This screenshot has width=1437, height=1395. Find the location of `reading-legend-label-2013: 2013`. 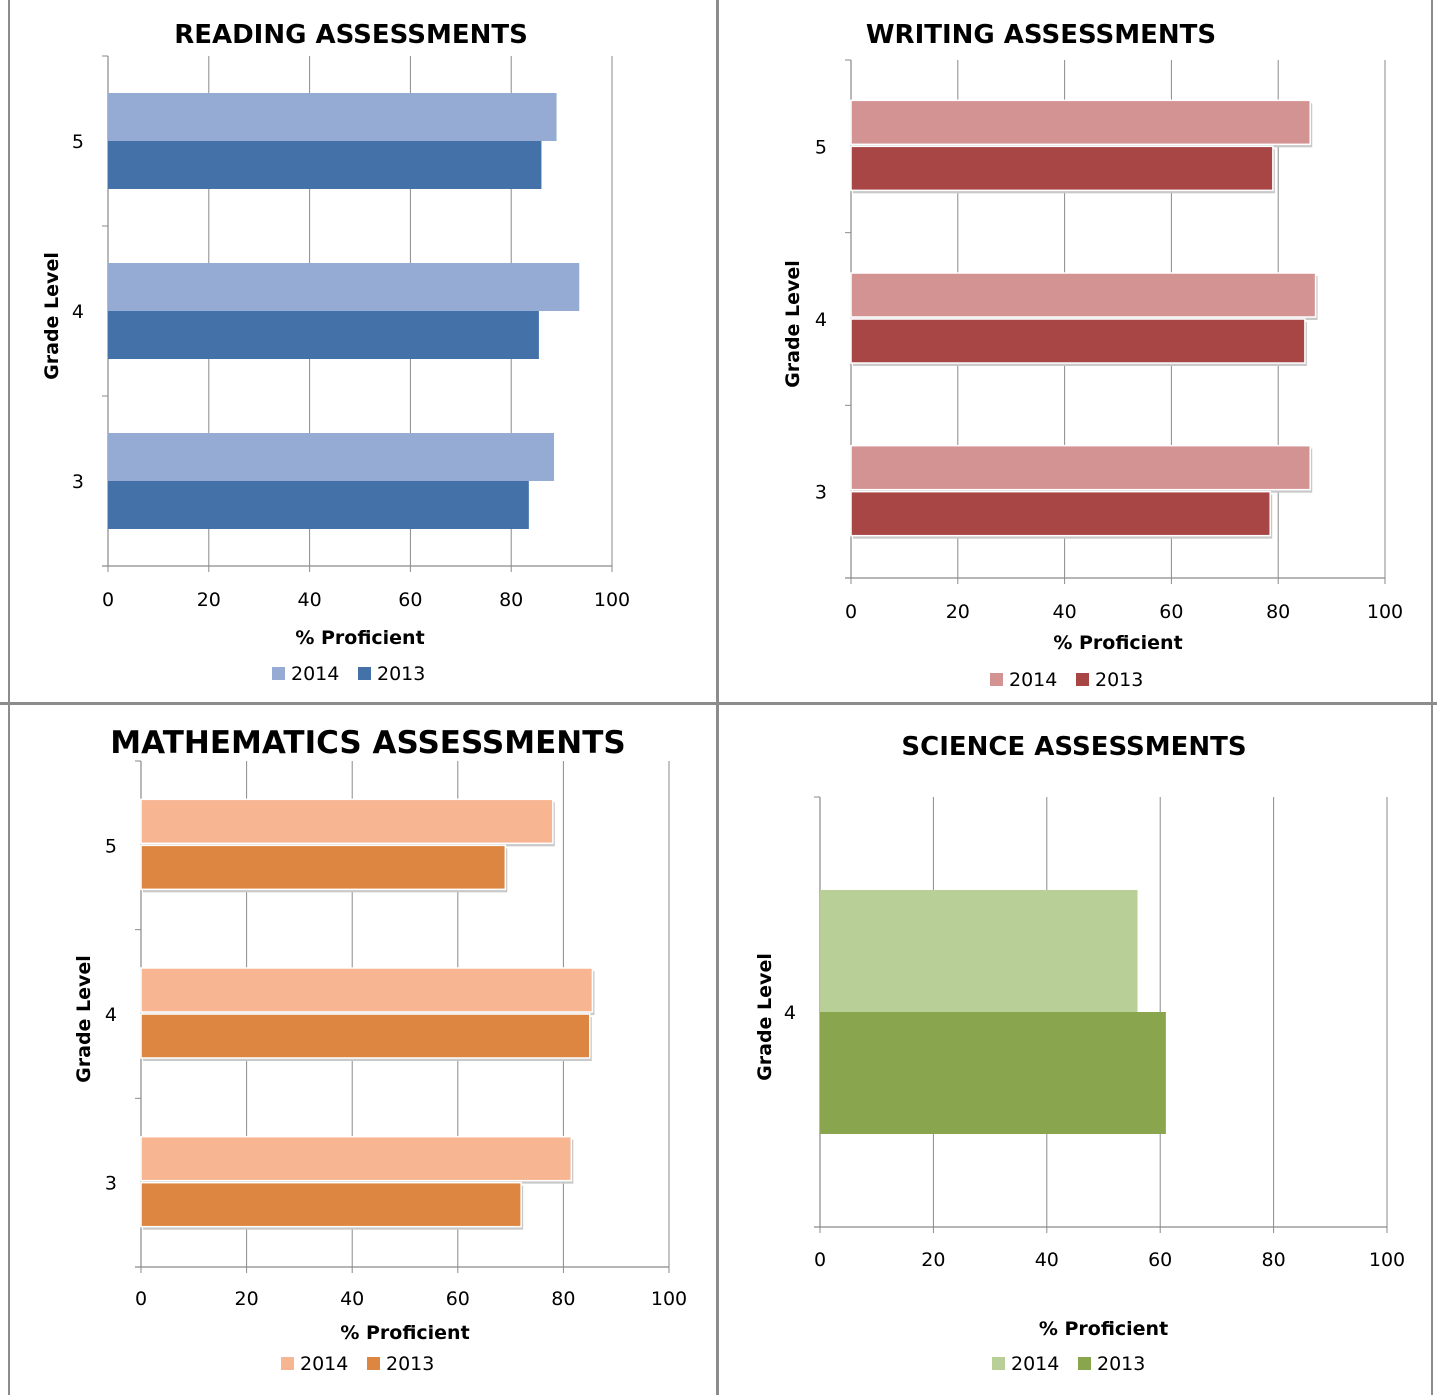

reading-legend-label-2013: 2013 is located at coordinates (401, 674).